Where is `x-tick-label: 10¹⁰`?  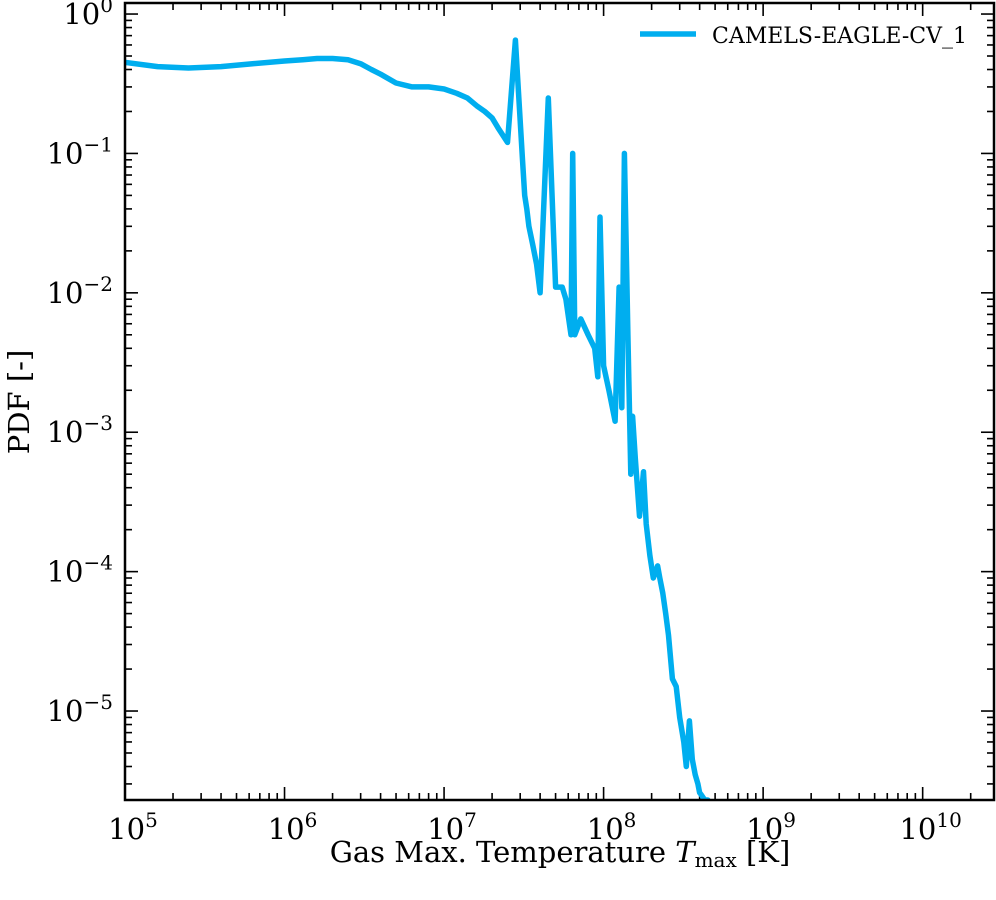
x-tick-label: 10¹⁰ is located at coordinates (930, 827).